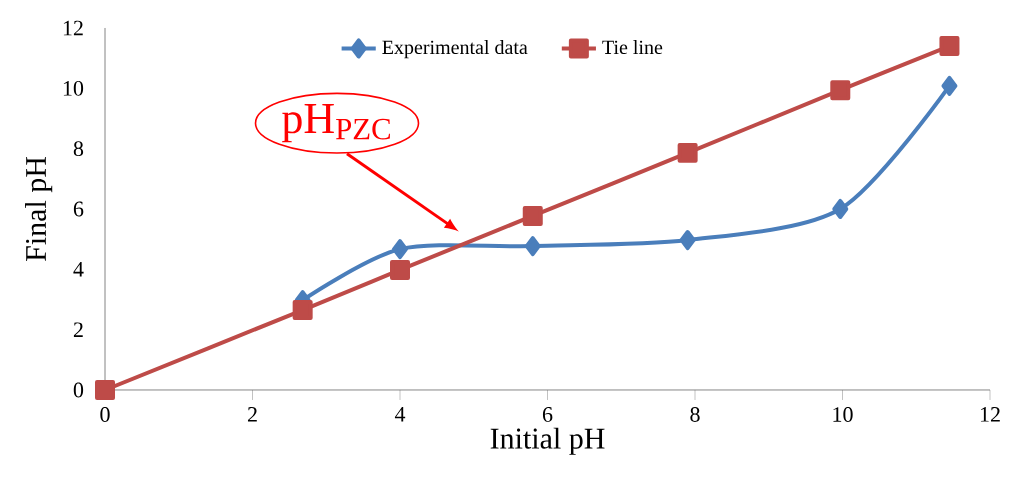 This screenshot has height=490, width=1017. What do you see at coordinates (632, 47) in the screenshot?
I see `legend-label: Tie line` at bounding box center [632, 47].